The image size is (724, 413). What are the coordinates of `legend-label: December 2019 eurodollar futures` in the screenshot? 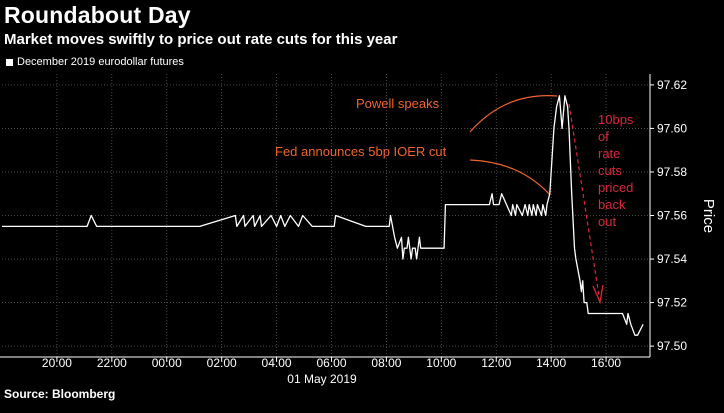 It's located at (100, 62).